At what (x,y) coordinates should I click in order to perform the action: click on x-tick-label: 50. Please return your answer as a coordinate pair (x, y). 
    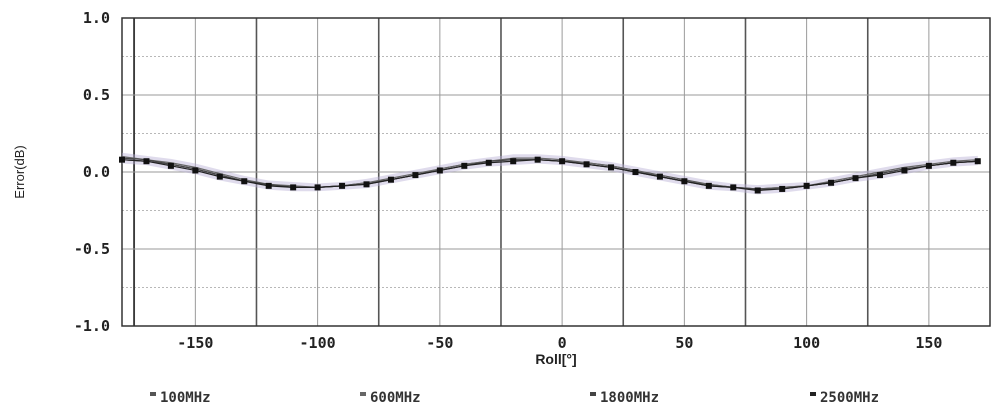
    Looking at the image, I should click on (684, 343).